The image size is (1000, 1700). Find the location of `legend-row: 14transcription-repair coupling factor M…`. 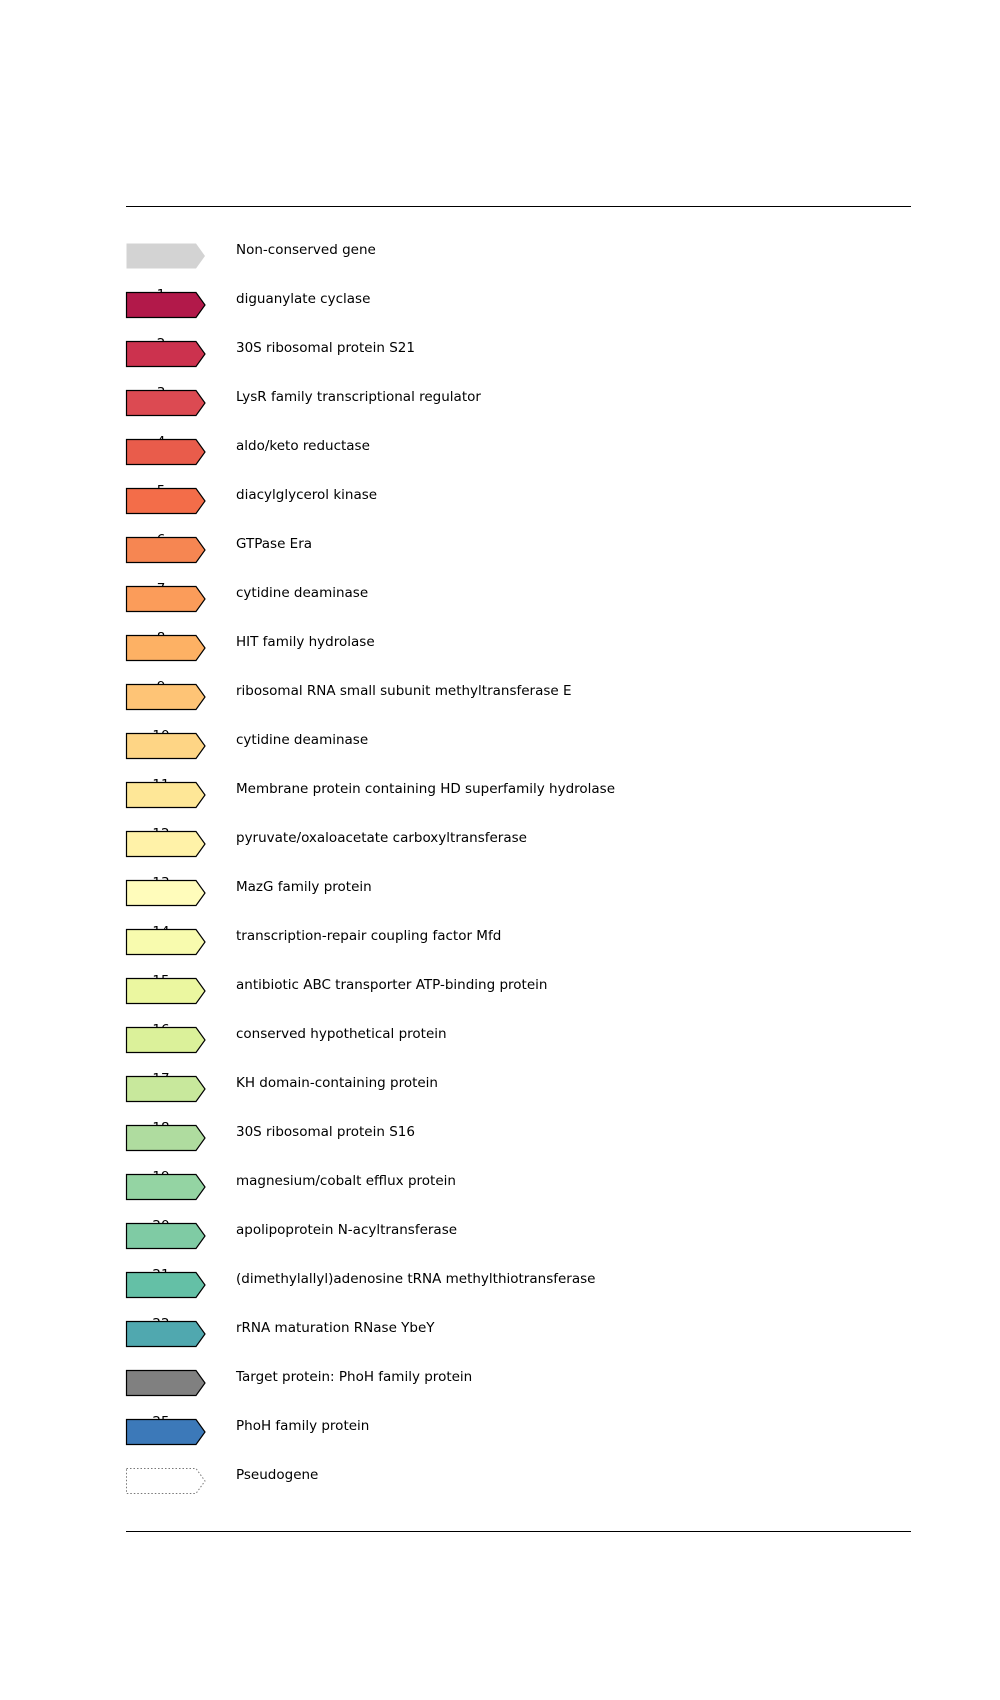

legend-row: 14transcription-repair coupling factor M… is located at coordinates (500, 957).